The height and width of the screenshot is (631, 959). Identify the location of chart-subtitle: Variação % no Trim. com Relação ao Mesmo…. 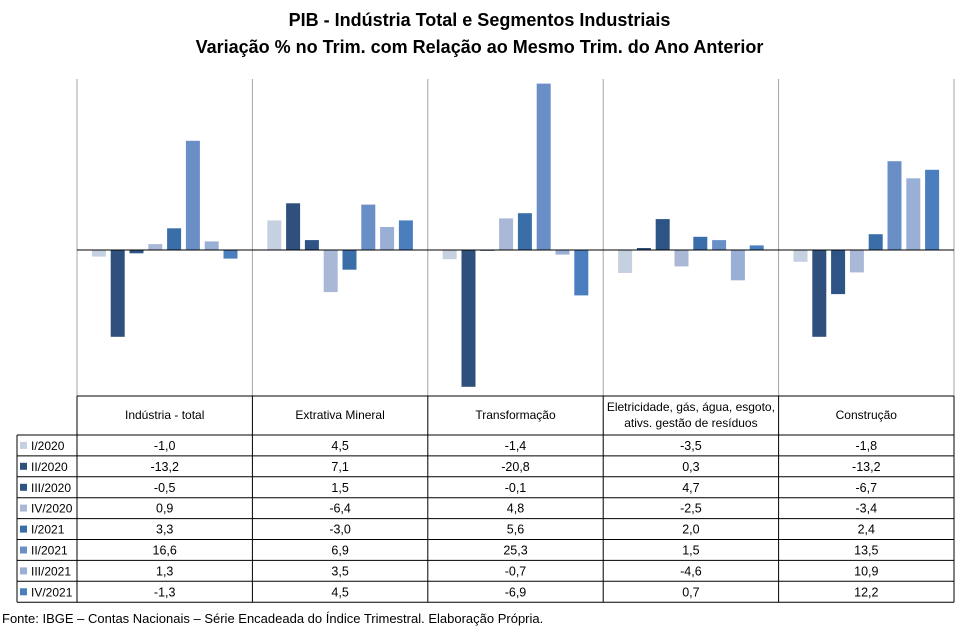
(479, 47).